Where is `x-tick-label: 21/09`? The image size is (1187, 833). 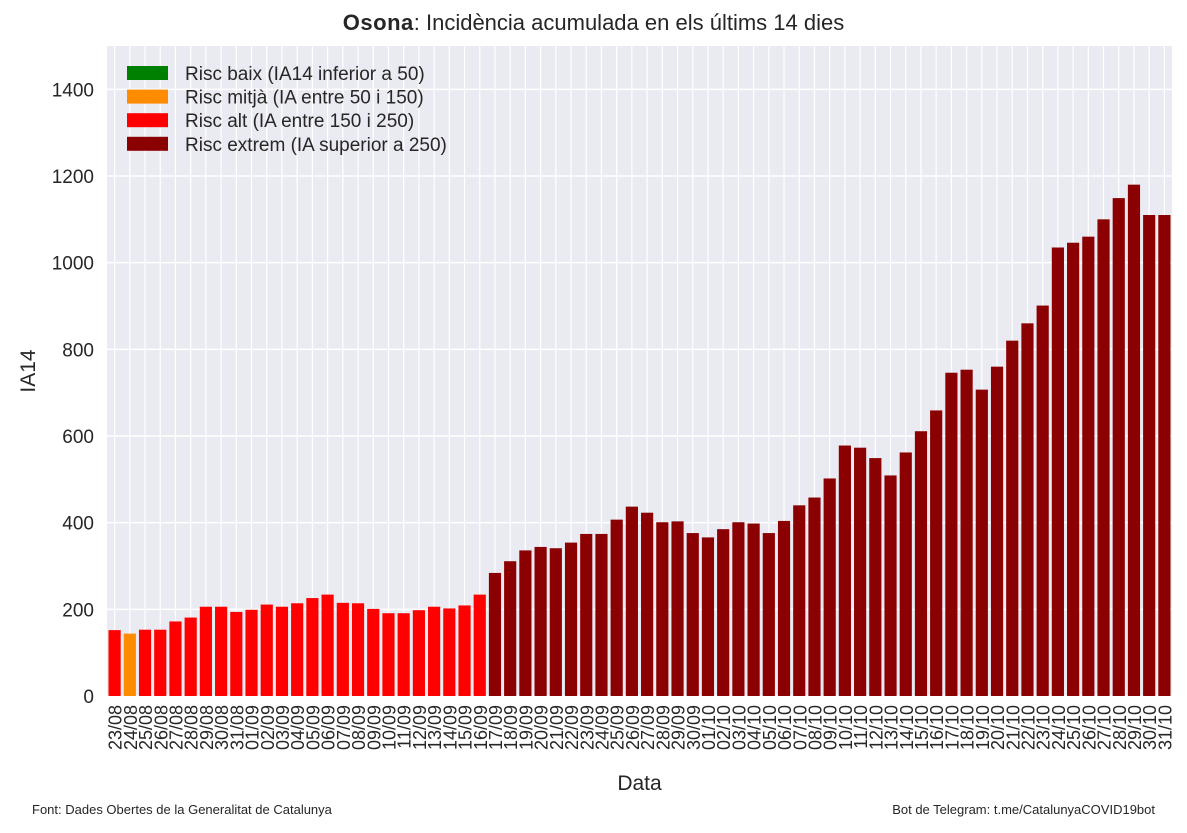 x-tick-label: 21/09 is located at coordinates (557, 727).